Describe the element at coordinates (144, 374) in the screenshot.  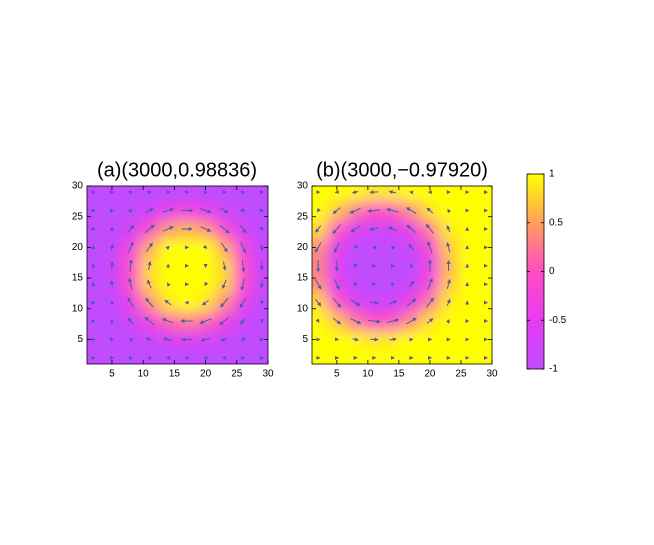
I see `x-tick-label: 10` at that location.